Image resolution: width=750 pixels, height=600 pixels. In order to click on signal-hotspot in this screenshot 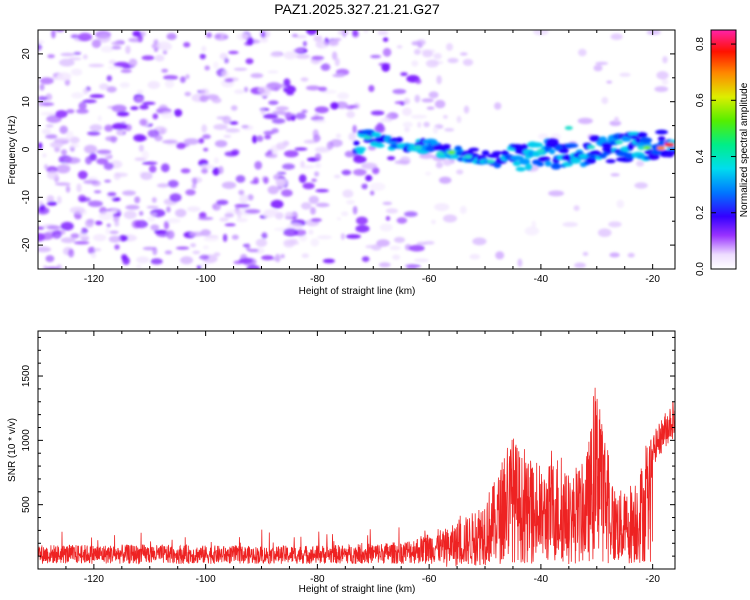, I will do `click(591, 147)`.